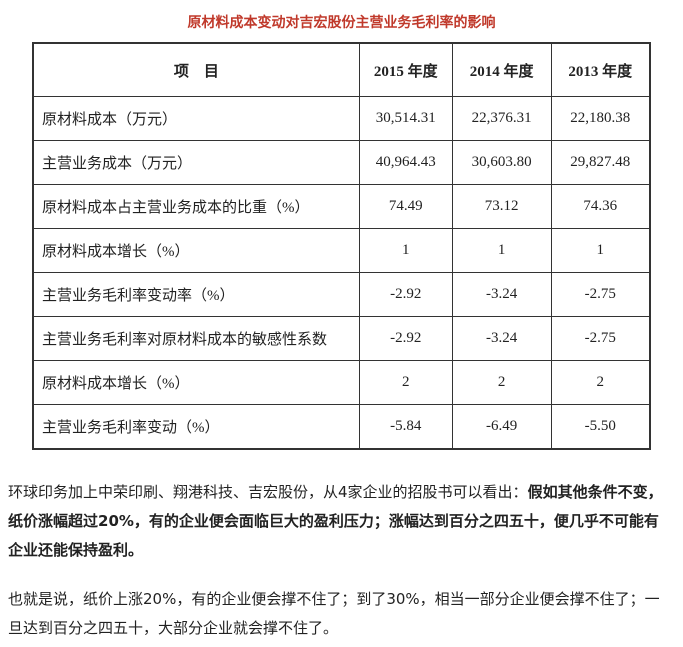 This screenshot has height=647, width=683. I want to click on label-cell: 主营业务成本（万元）, so click(196, 162).